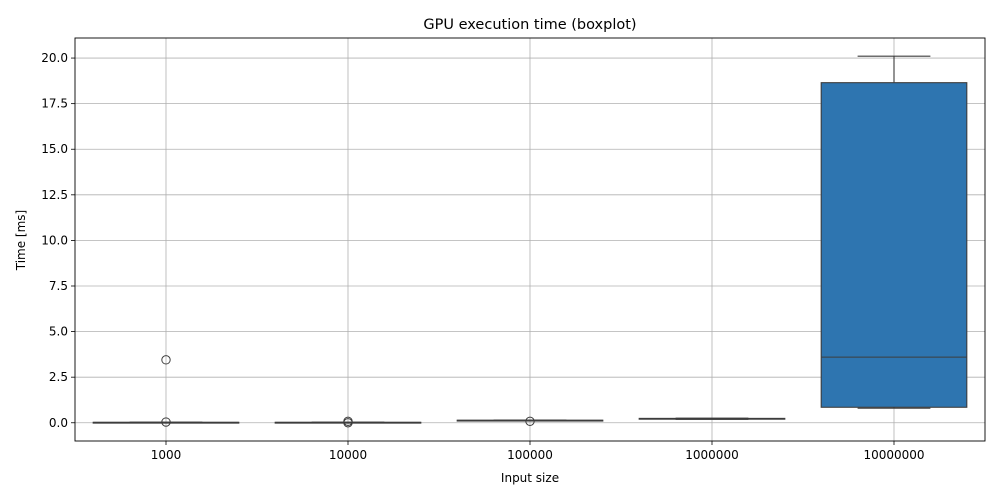 Image resolution: width=1000 pixels, height=500 pixels. Describe the element at coordinates (893, 455) in the screenshot. I see `x-tick-label: 10000000` at that location.